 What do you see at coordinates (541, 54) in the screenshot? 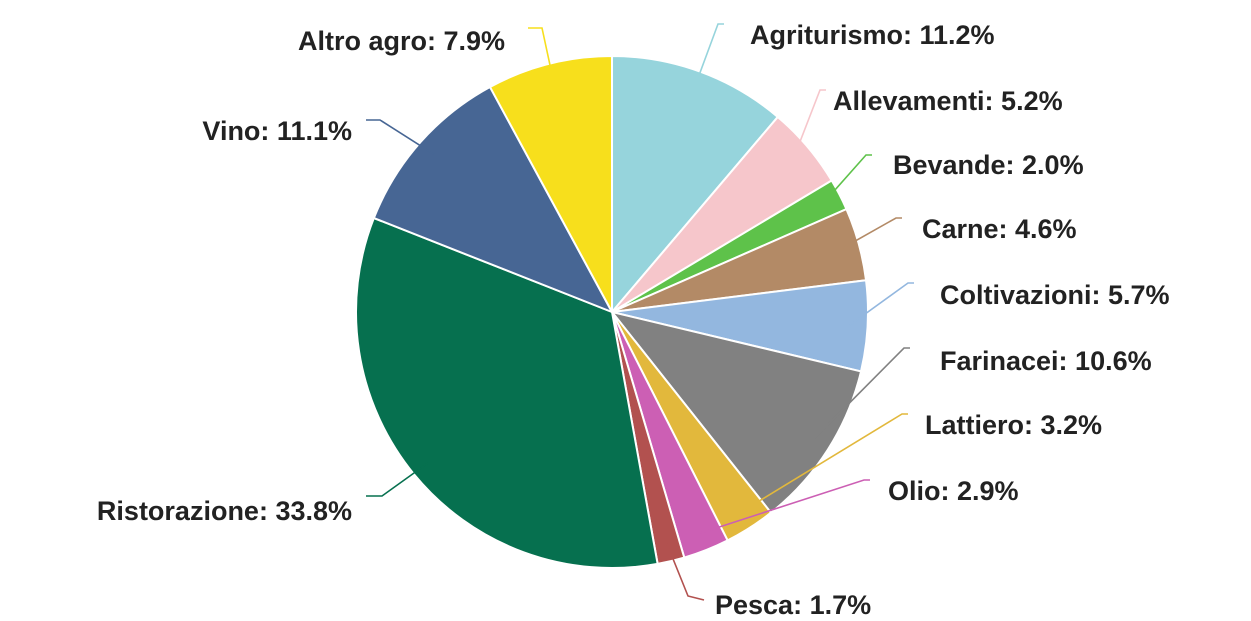
I see `leader-line-altro-agro` at bounding box center [541, 54].